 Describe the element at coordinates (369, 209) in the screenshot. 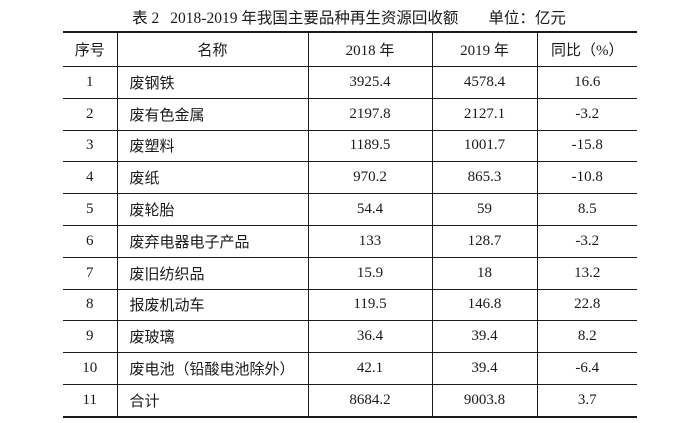

I see `value-2018-cell: 54.4` at that location.